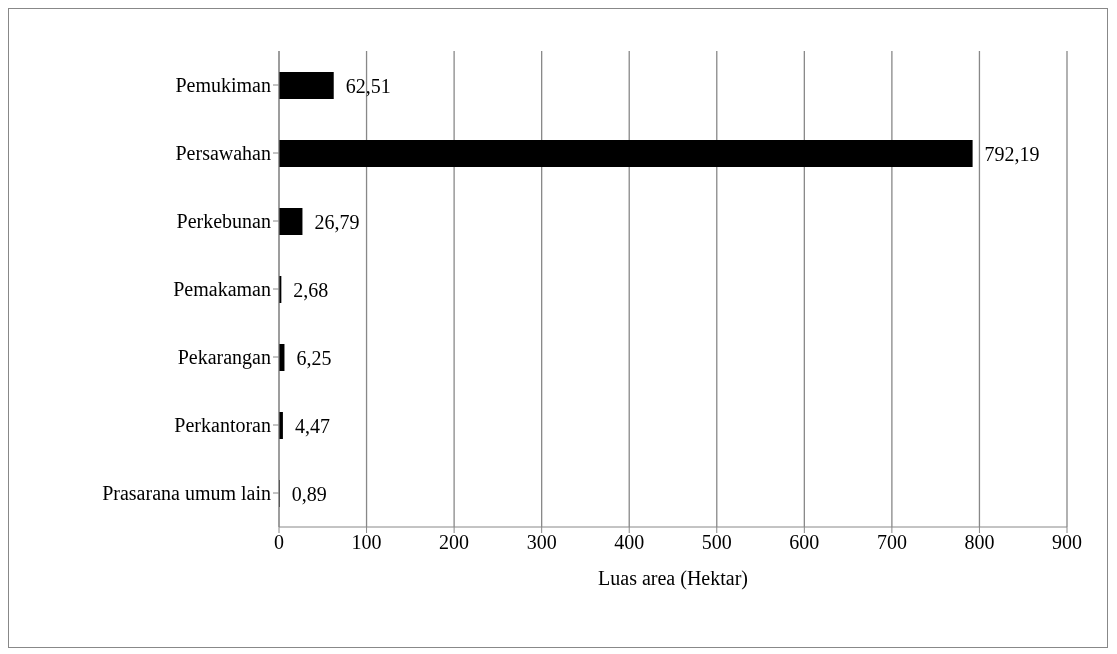  Describe the element at coordinates (222, 425) in the screenshot. I see `y-tick-label: Perkantoran` at that location.